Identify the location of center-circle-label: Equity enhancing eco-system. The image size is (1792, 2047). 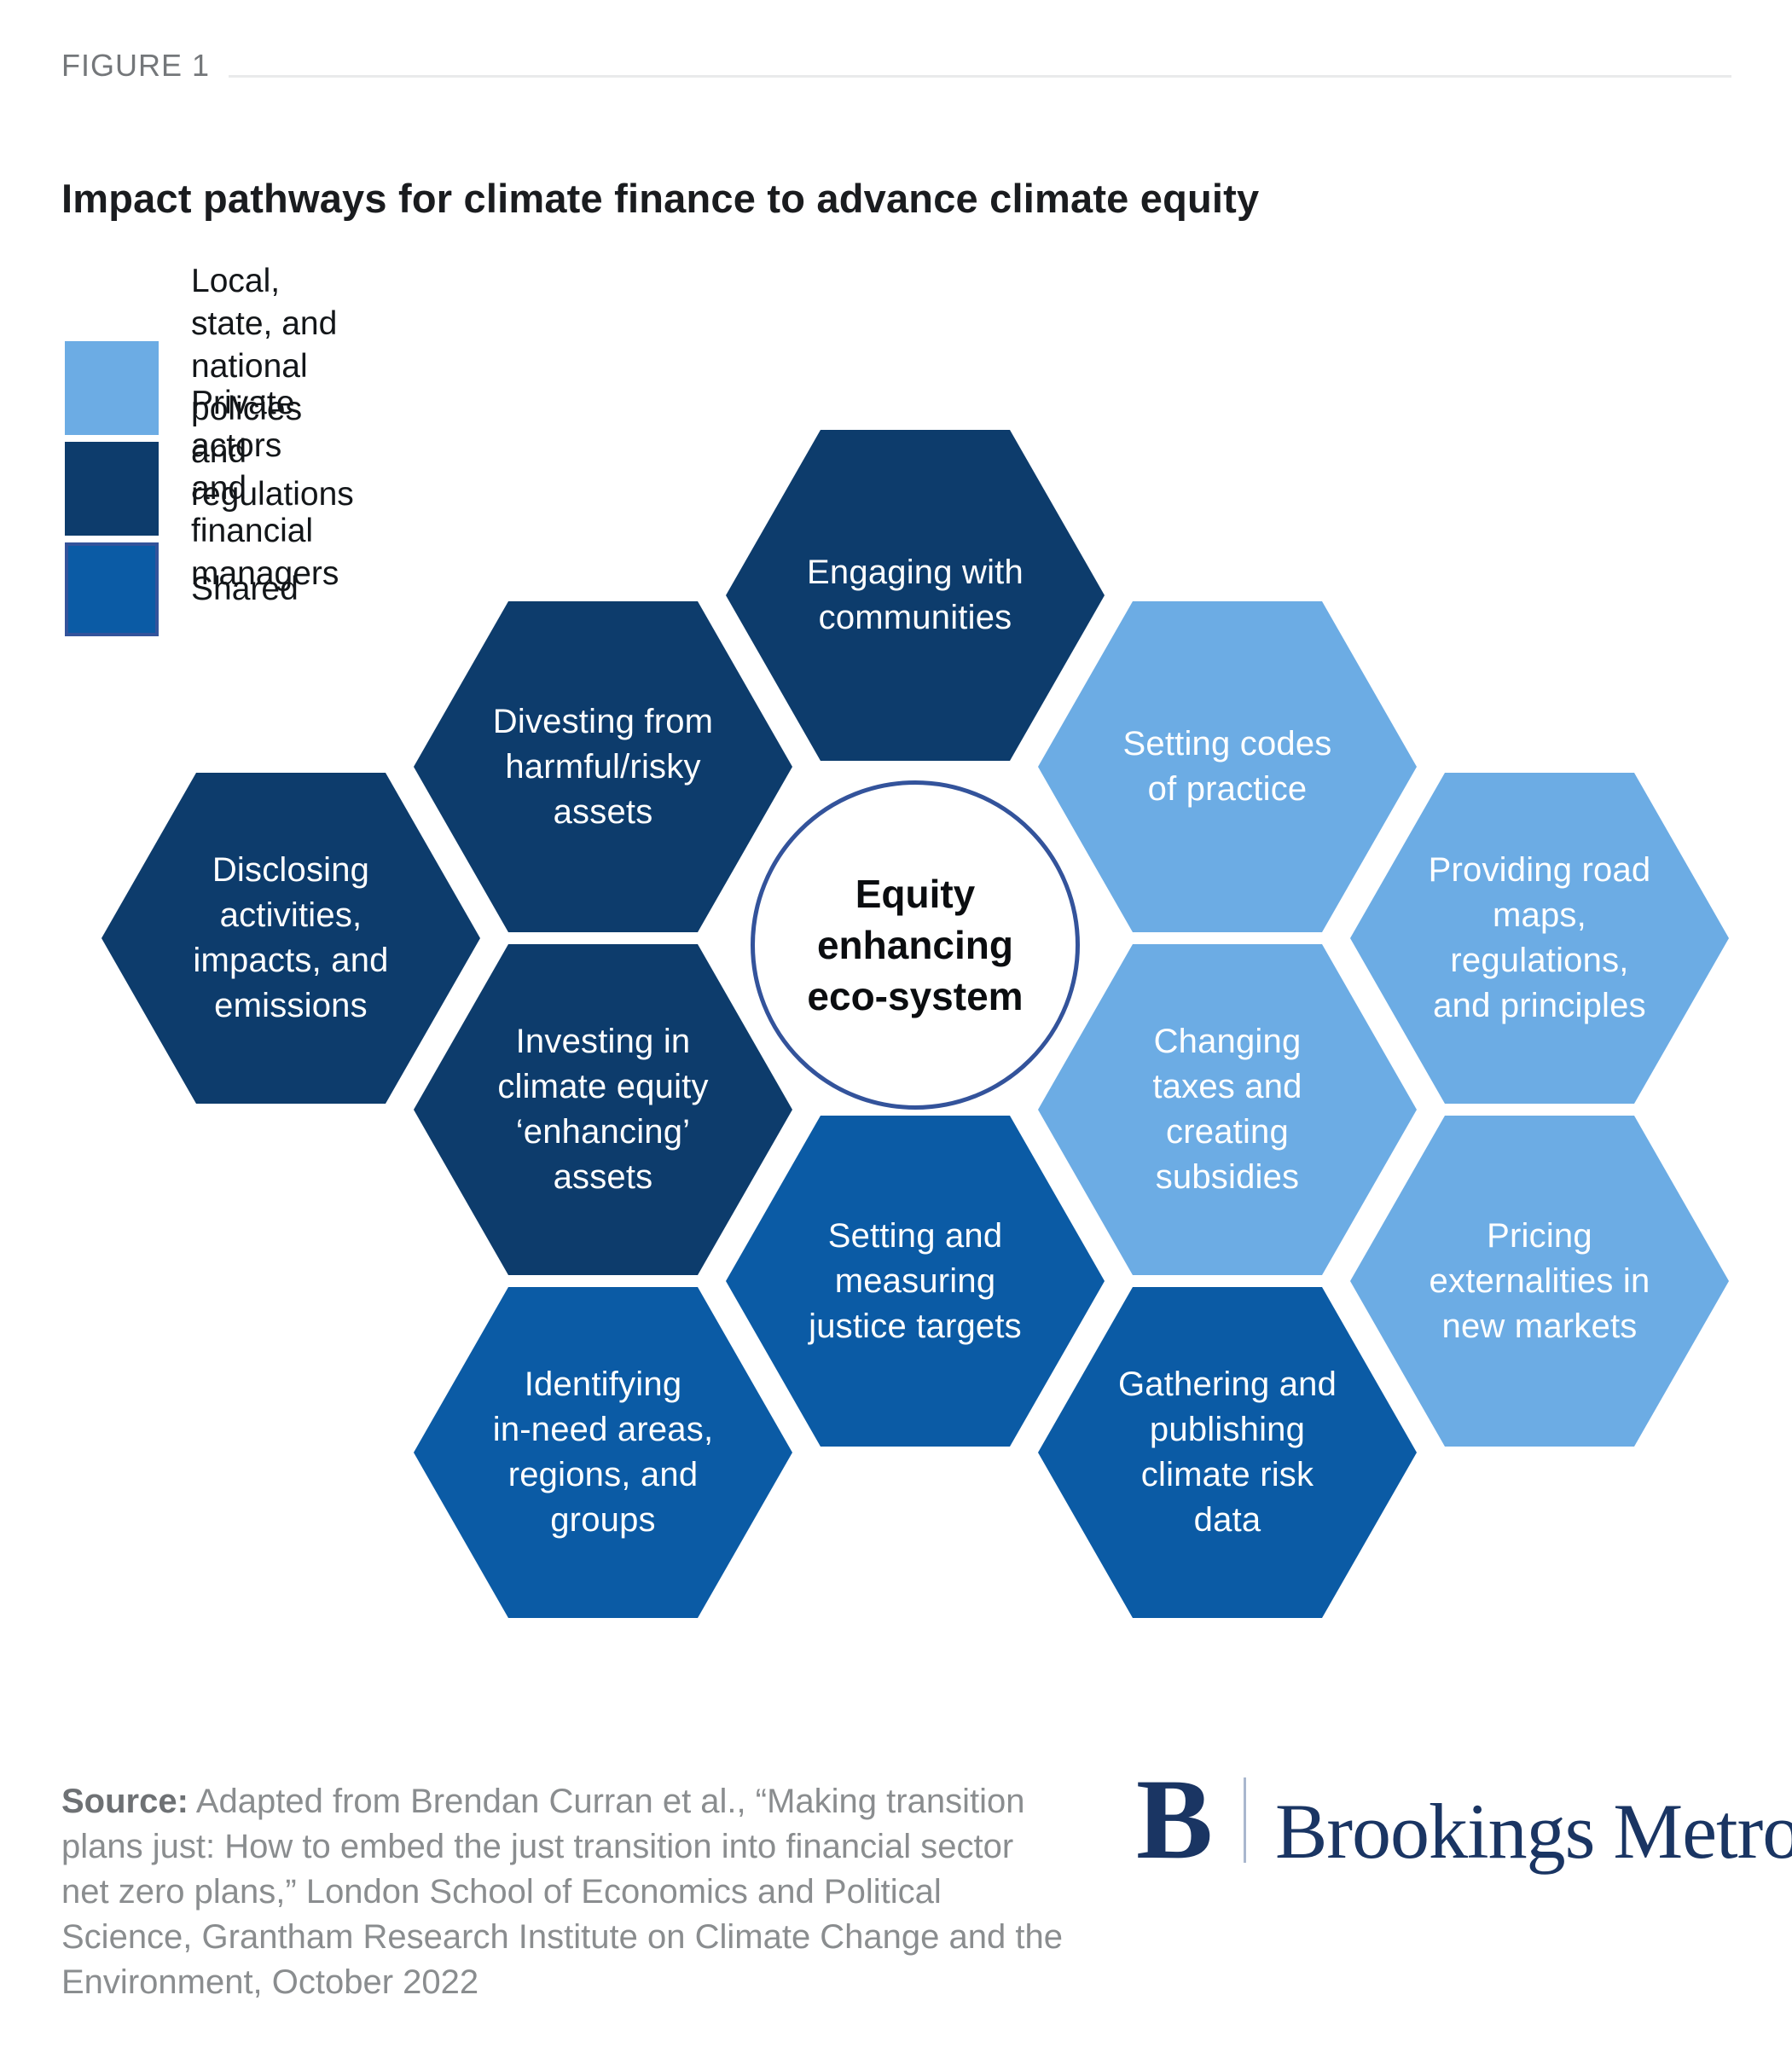
(916, 945).